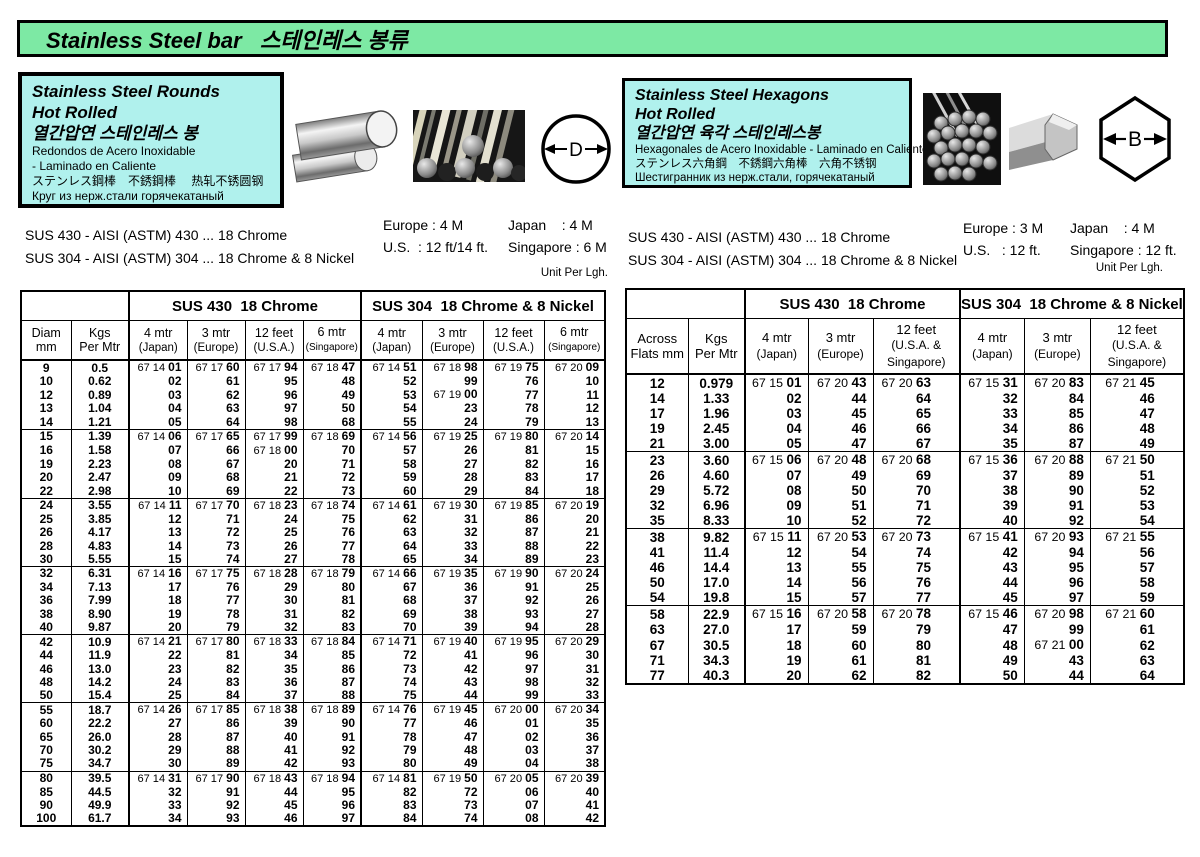 The image size is (1200, 857). What do you see at coordinates (657, 675) in the screenshot?
I see `dimension-cell: 77` at bounding box center [657, 675].